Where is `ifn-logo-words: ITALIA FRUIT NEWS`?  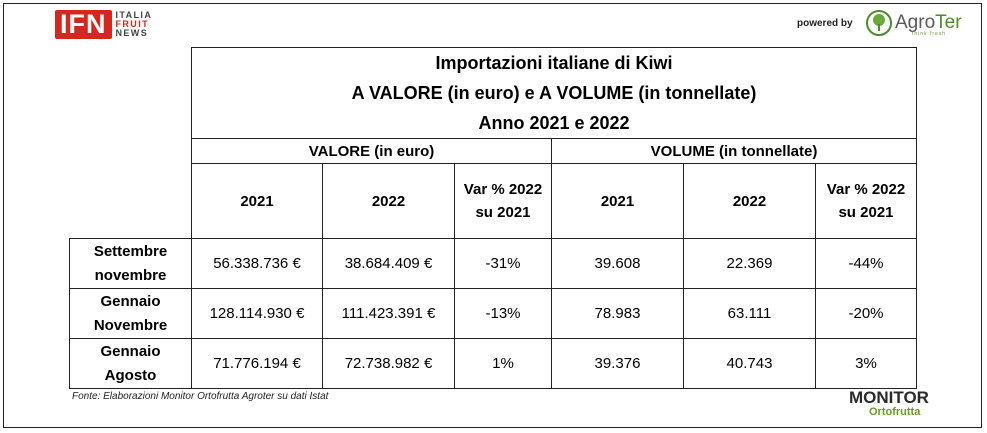
ifn-logo-words: ITALIA FRUIT NEWS is located at coordinates (134, 23).